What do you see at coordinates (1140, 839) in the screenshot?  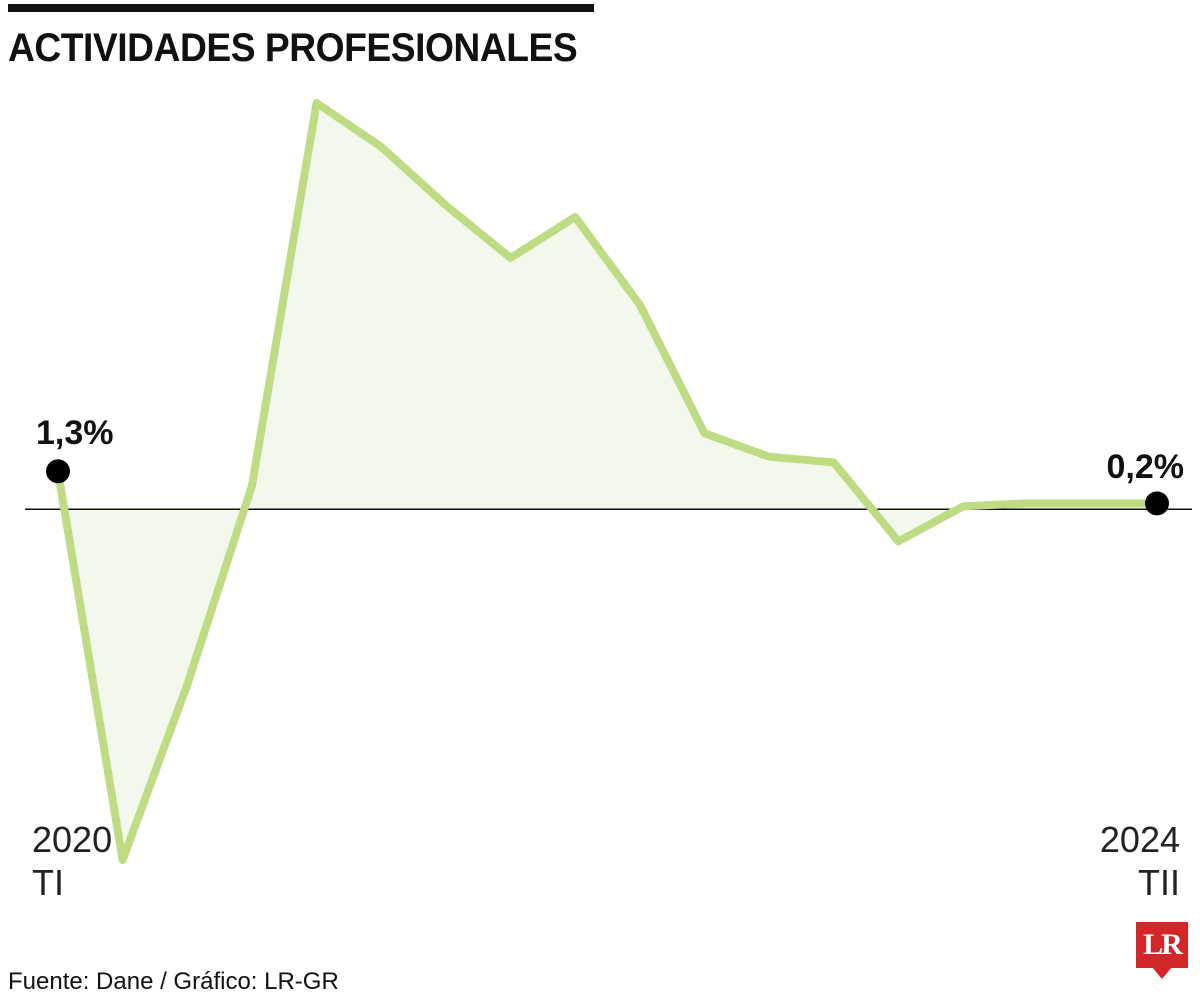 I see `x-end-year-label: 2024` at bounding box center [1140, 839].